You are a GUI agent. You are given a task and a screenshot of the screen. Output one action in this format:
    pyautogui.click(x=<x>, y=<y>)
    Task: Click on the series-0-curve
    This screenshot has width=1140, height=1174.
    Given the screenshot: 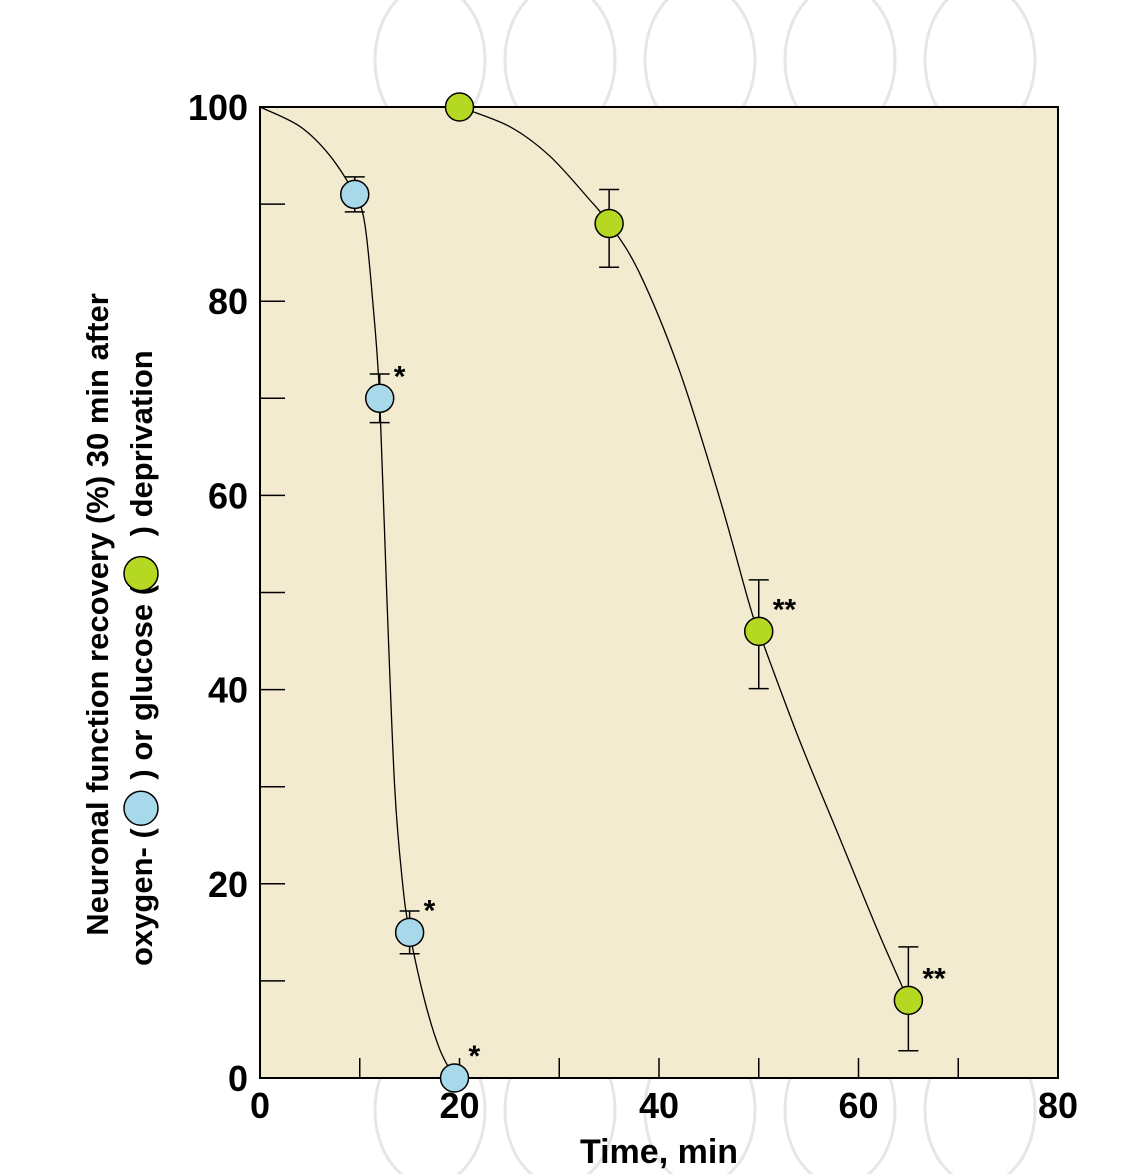 What is the action you would take?
    pyautogui.click(x=357, y=592)
    